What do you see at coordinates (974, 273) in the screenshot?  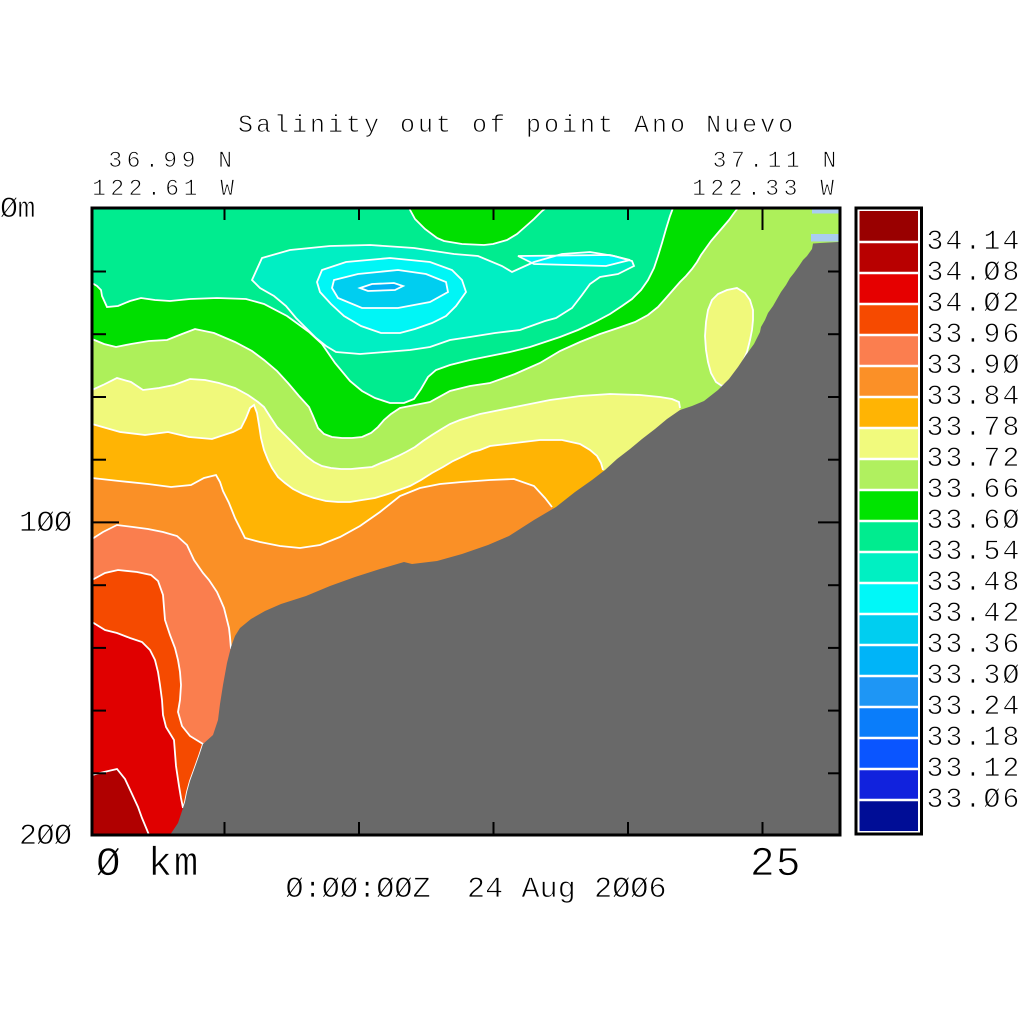 I see `svg-text: 34.Ø8` at bounding box center [974, 273].